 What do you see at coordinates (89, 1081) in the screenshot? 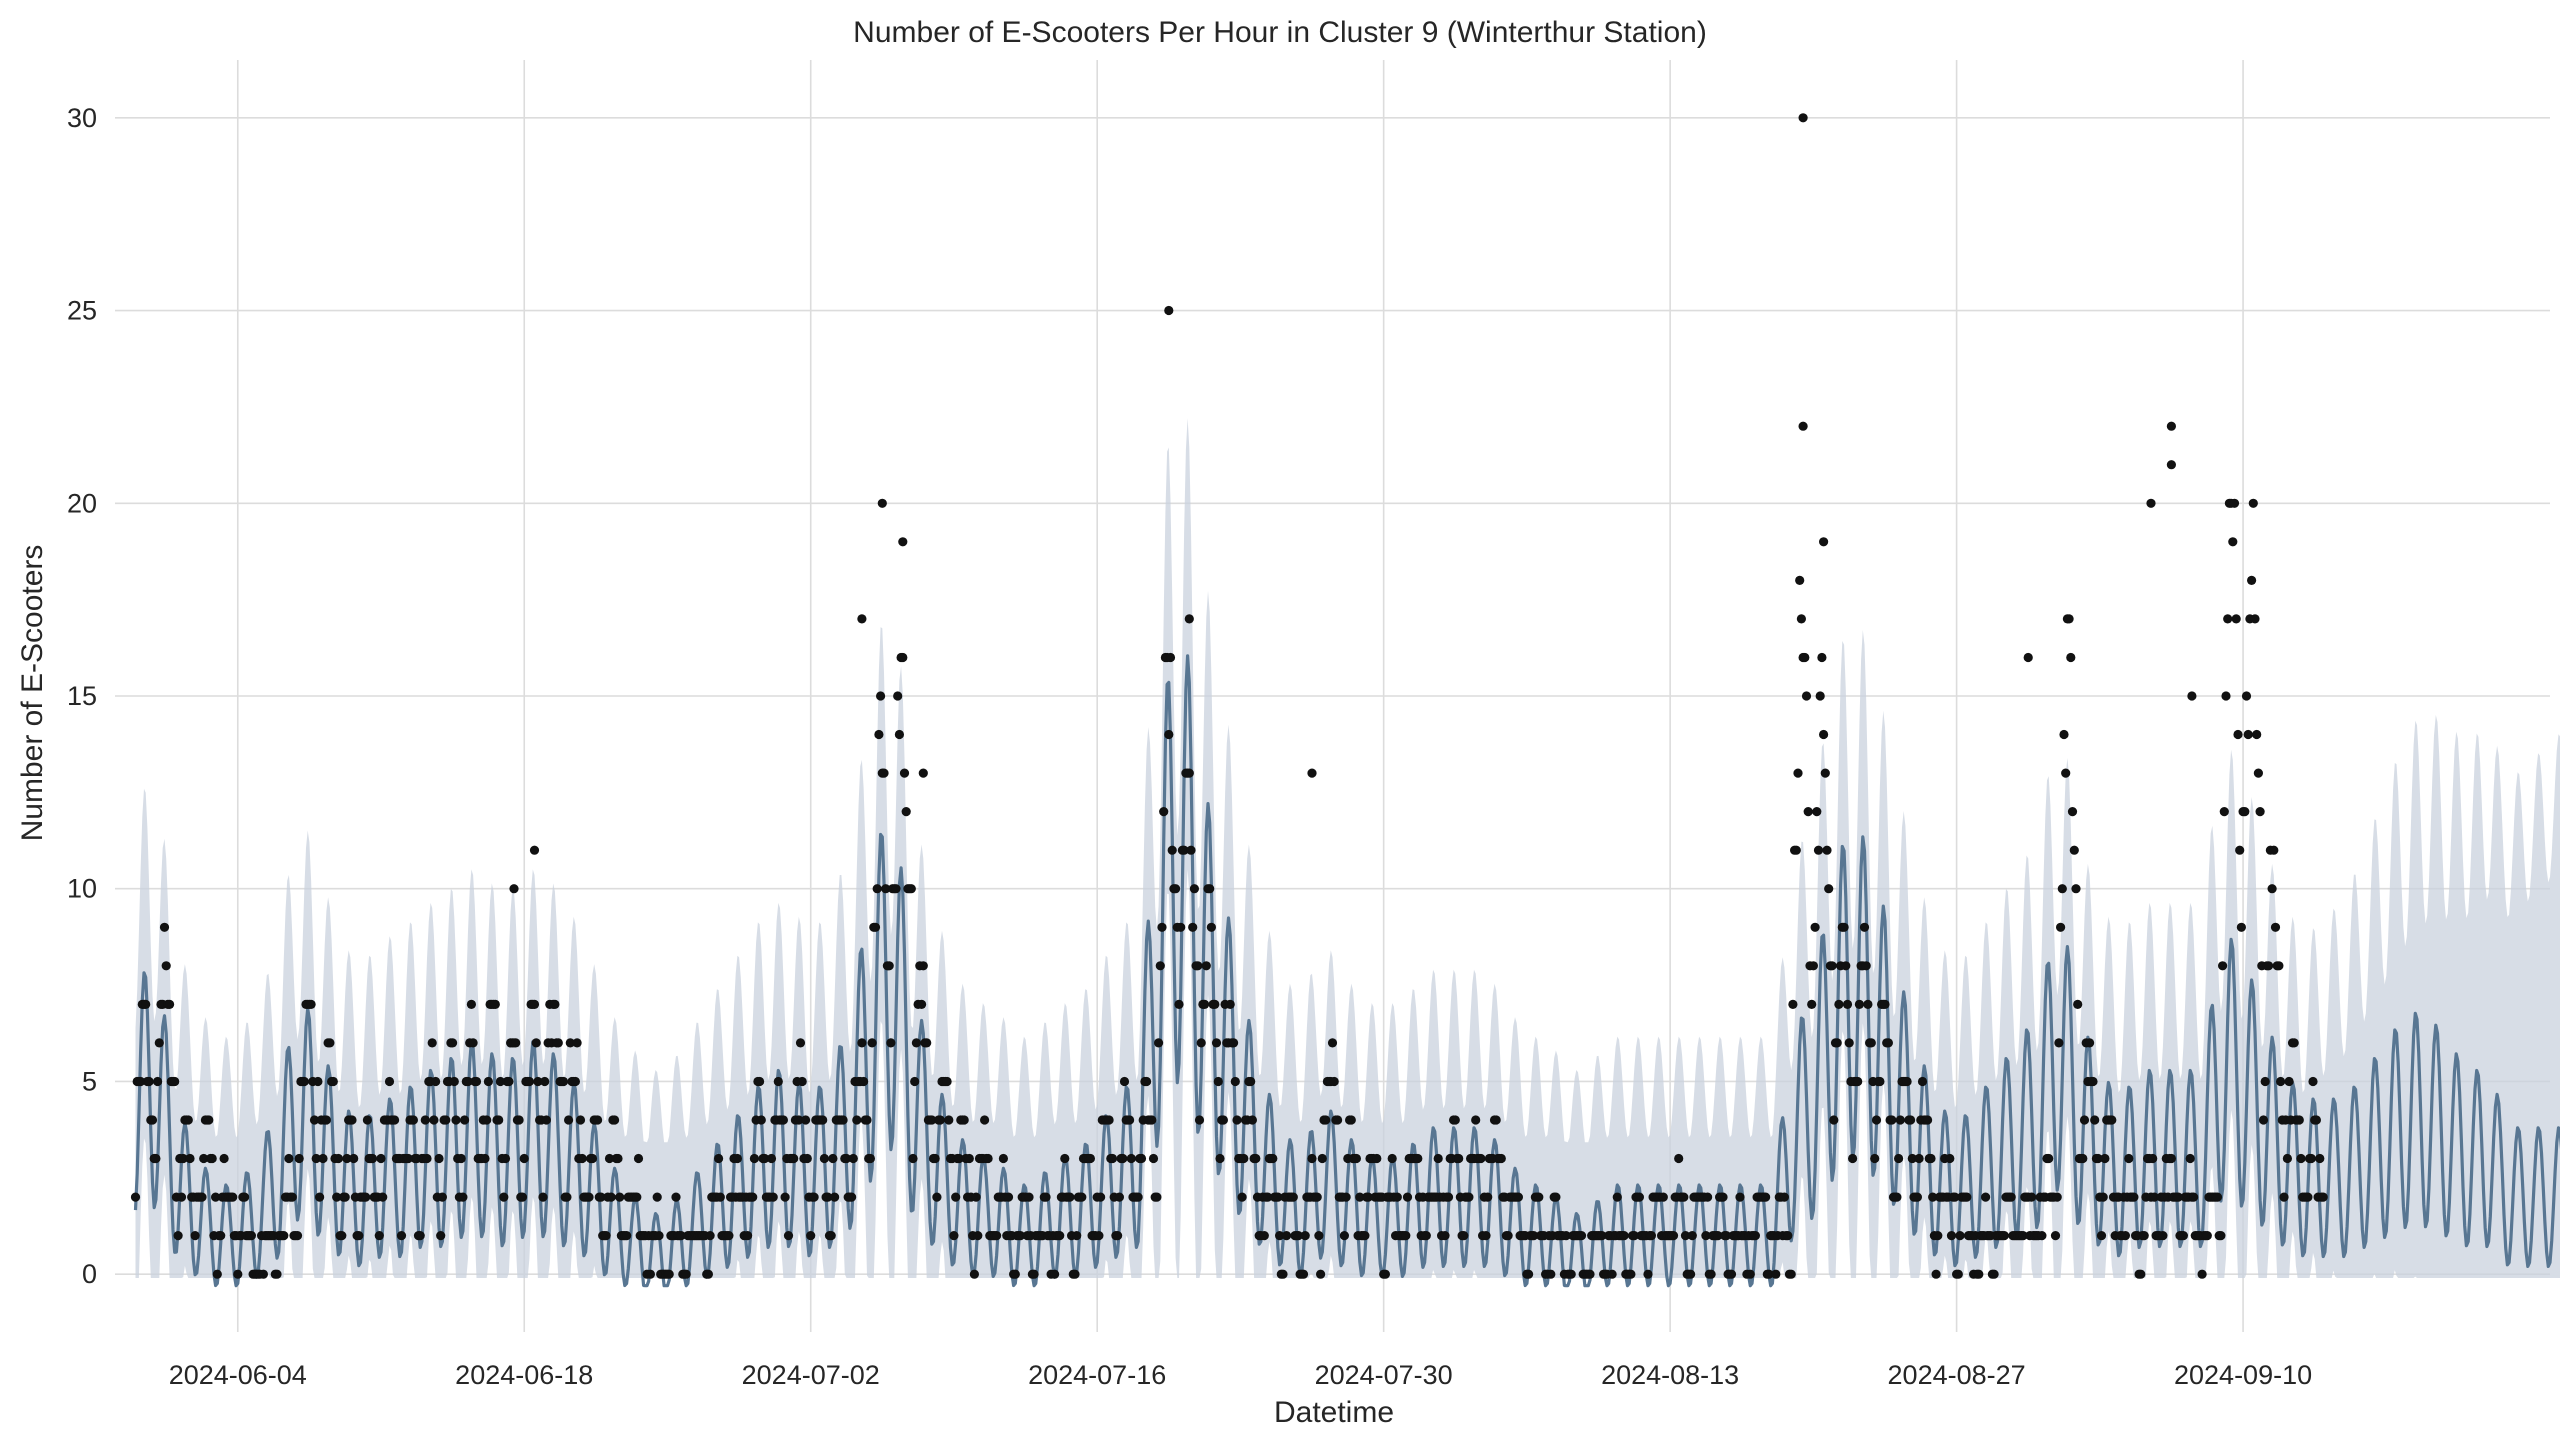
I see `y-tick-label: 5` at bounding box center [89, 1081].